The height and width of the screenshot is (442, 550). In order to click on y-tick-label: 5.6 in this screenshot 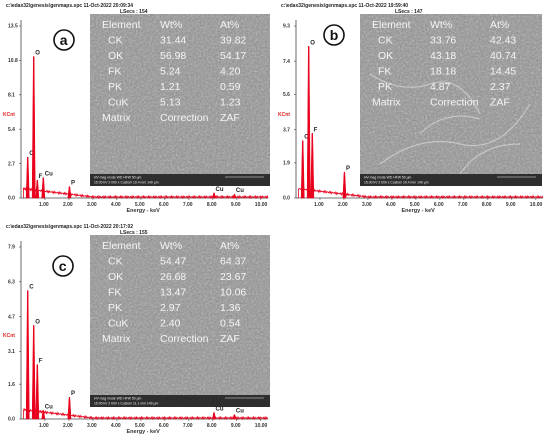, I will do `click(286, 95)`.